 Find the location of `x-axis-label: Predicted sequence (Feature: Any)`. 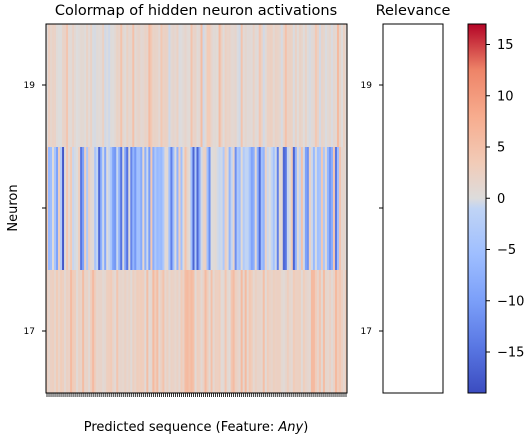

x-axis-label: Predicted sequence (Feature: Any) is located at coordinates (196, 427).